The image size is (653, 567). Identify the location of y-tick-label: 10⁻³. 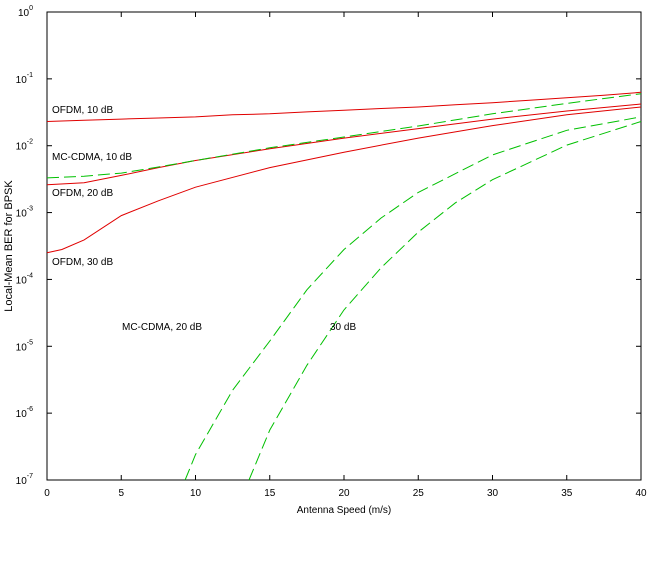
(24, 213).